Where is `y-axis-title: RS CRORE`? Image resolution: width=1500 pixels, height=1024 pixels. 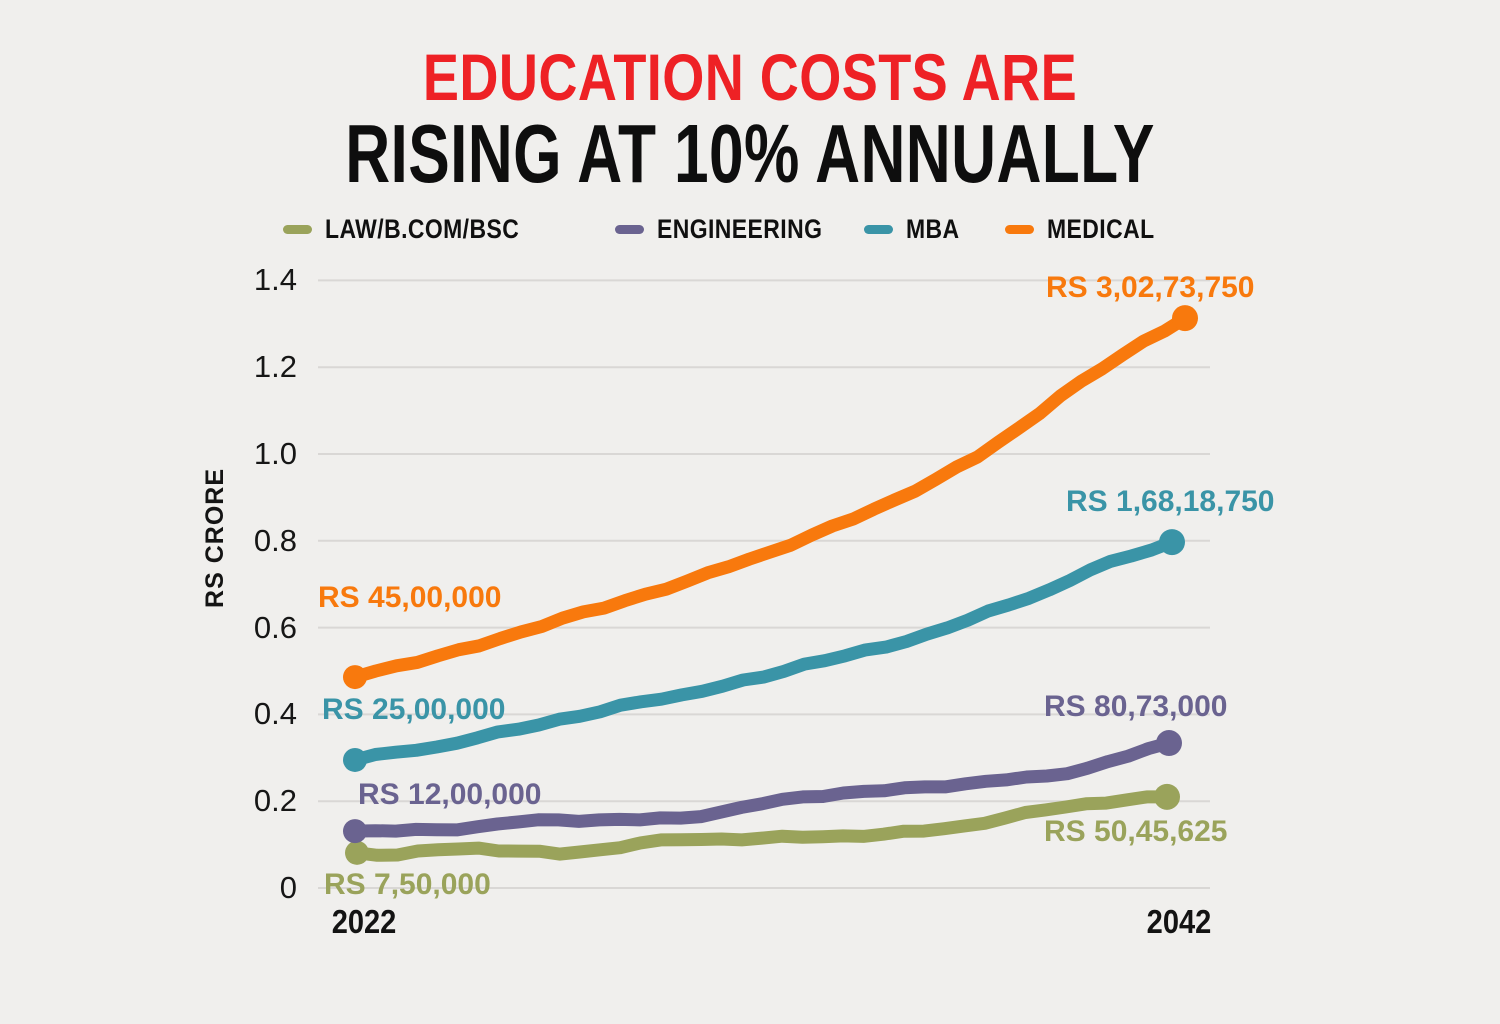
y-axis-title: RS CRORE is located at coordinates (215, 538).